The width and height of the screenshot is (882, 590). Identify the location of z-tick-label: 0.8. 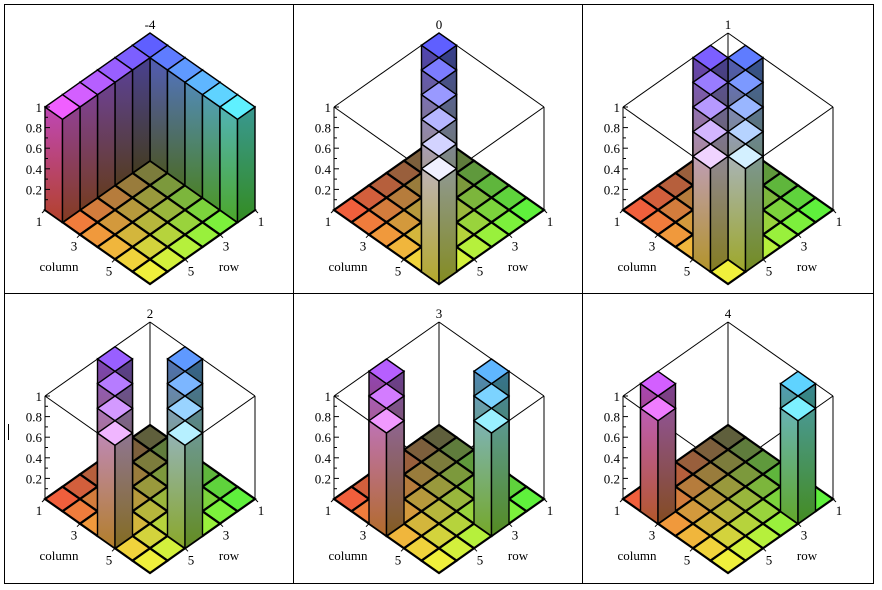
(34, 417).